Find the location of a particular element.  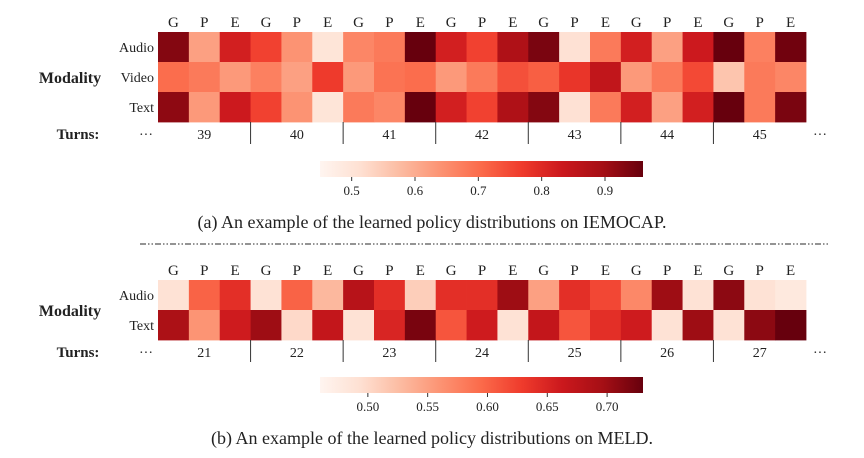

colorbar-tick-label: 0.60 is located at coordinates (487, 406).